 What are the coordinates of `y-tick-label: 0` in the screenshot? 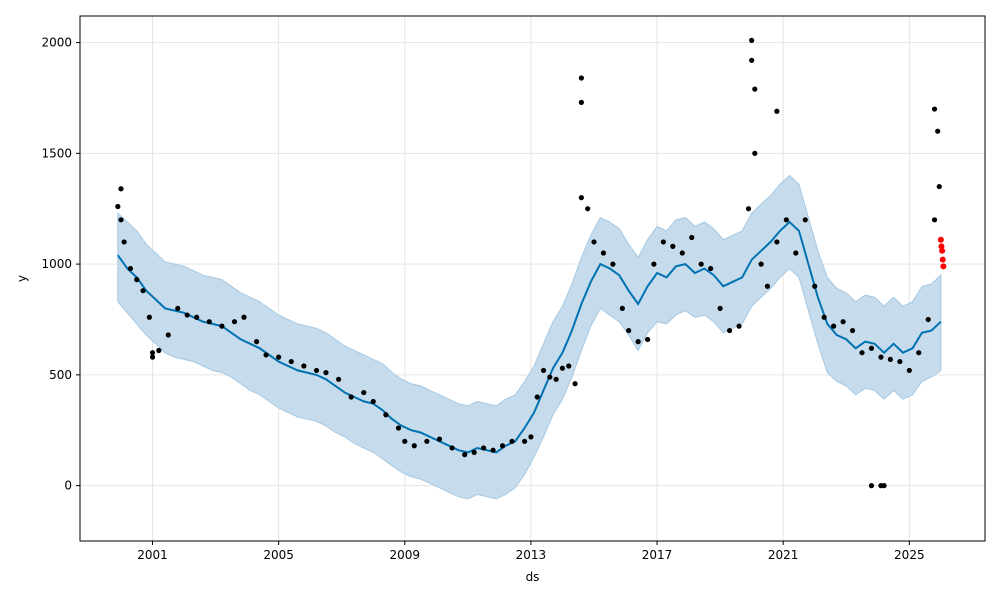 It's located at (68, 486).